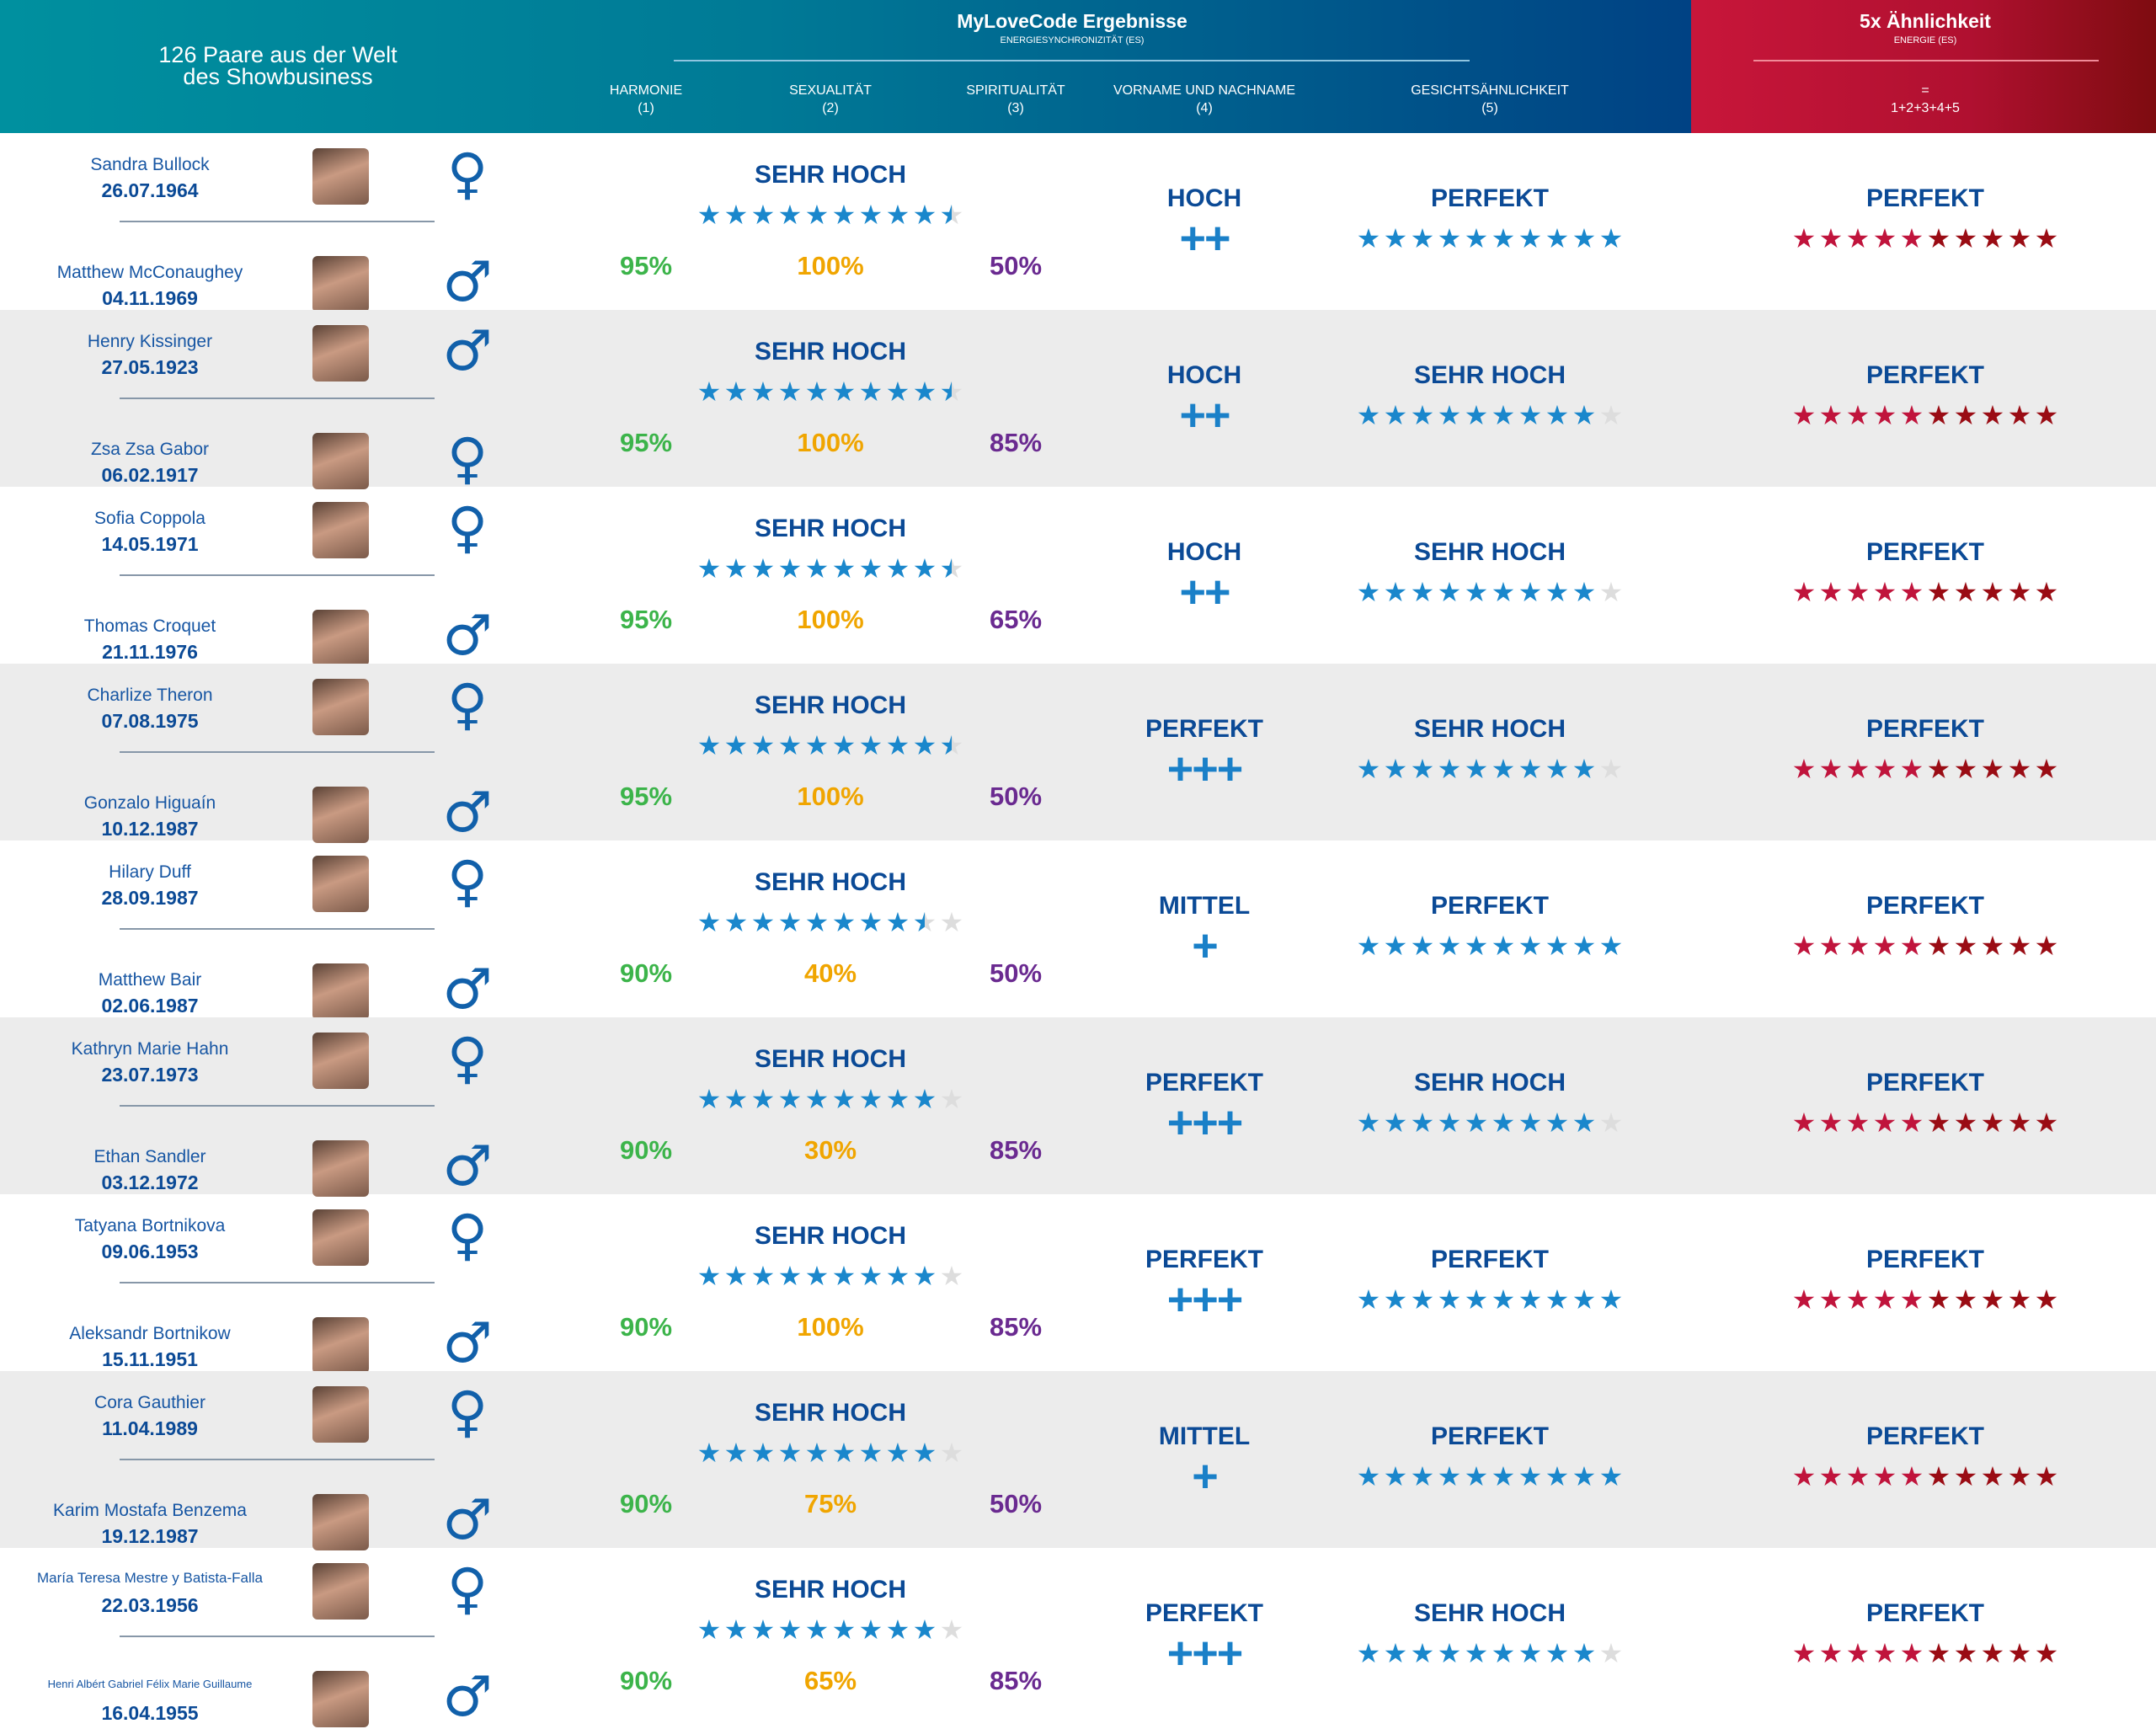 Image resolution: width=2156 pixels, height=1729 pixels. What do you see at coordinates (1015, 99) in the screenshot?
I see `column-header-spiritualitaet: SPIRITUALITÄT (3)` at bounding box center [1015, 99].